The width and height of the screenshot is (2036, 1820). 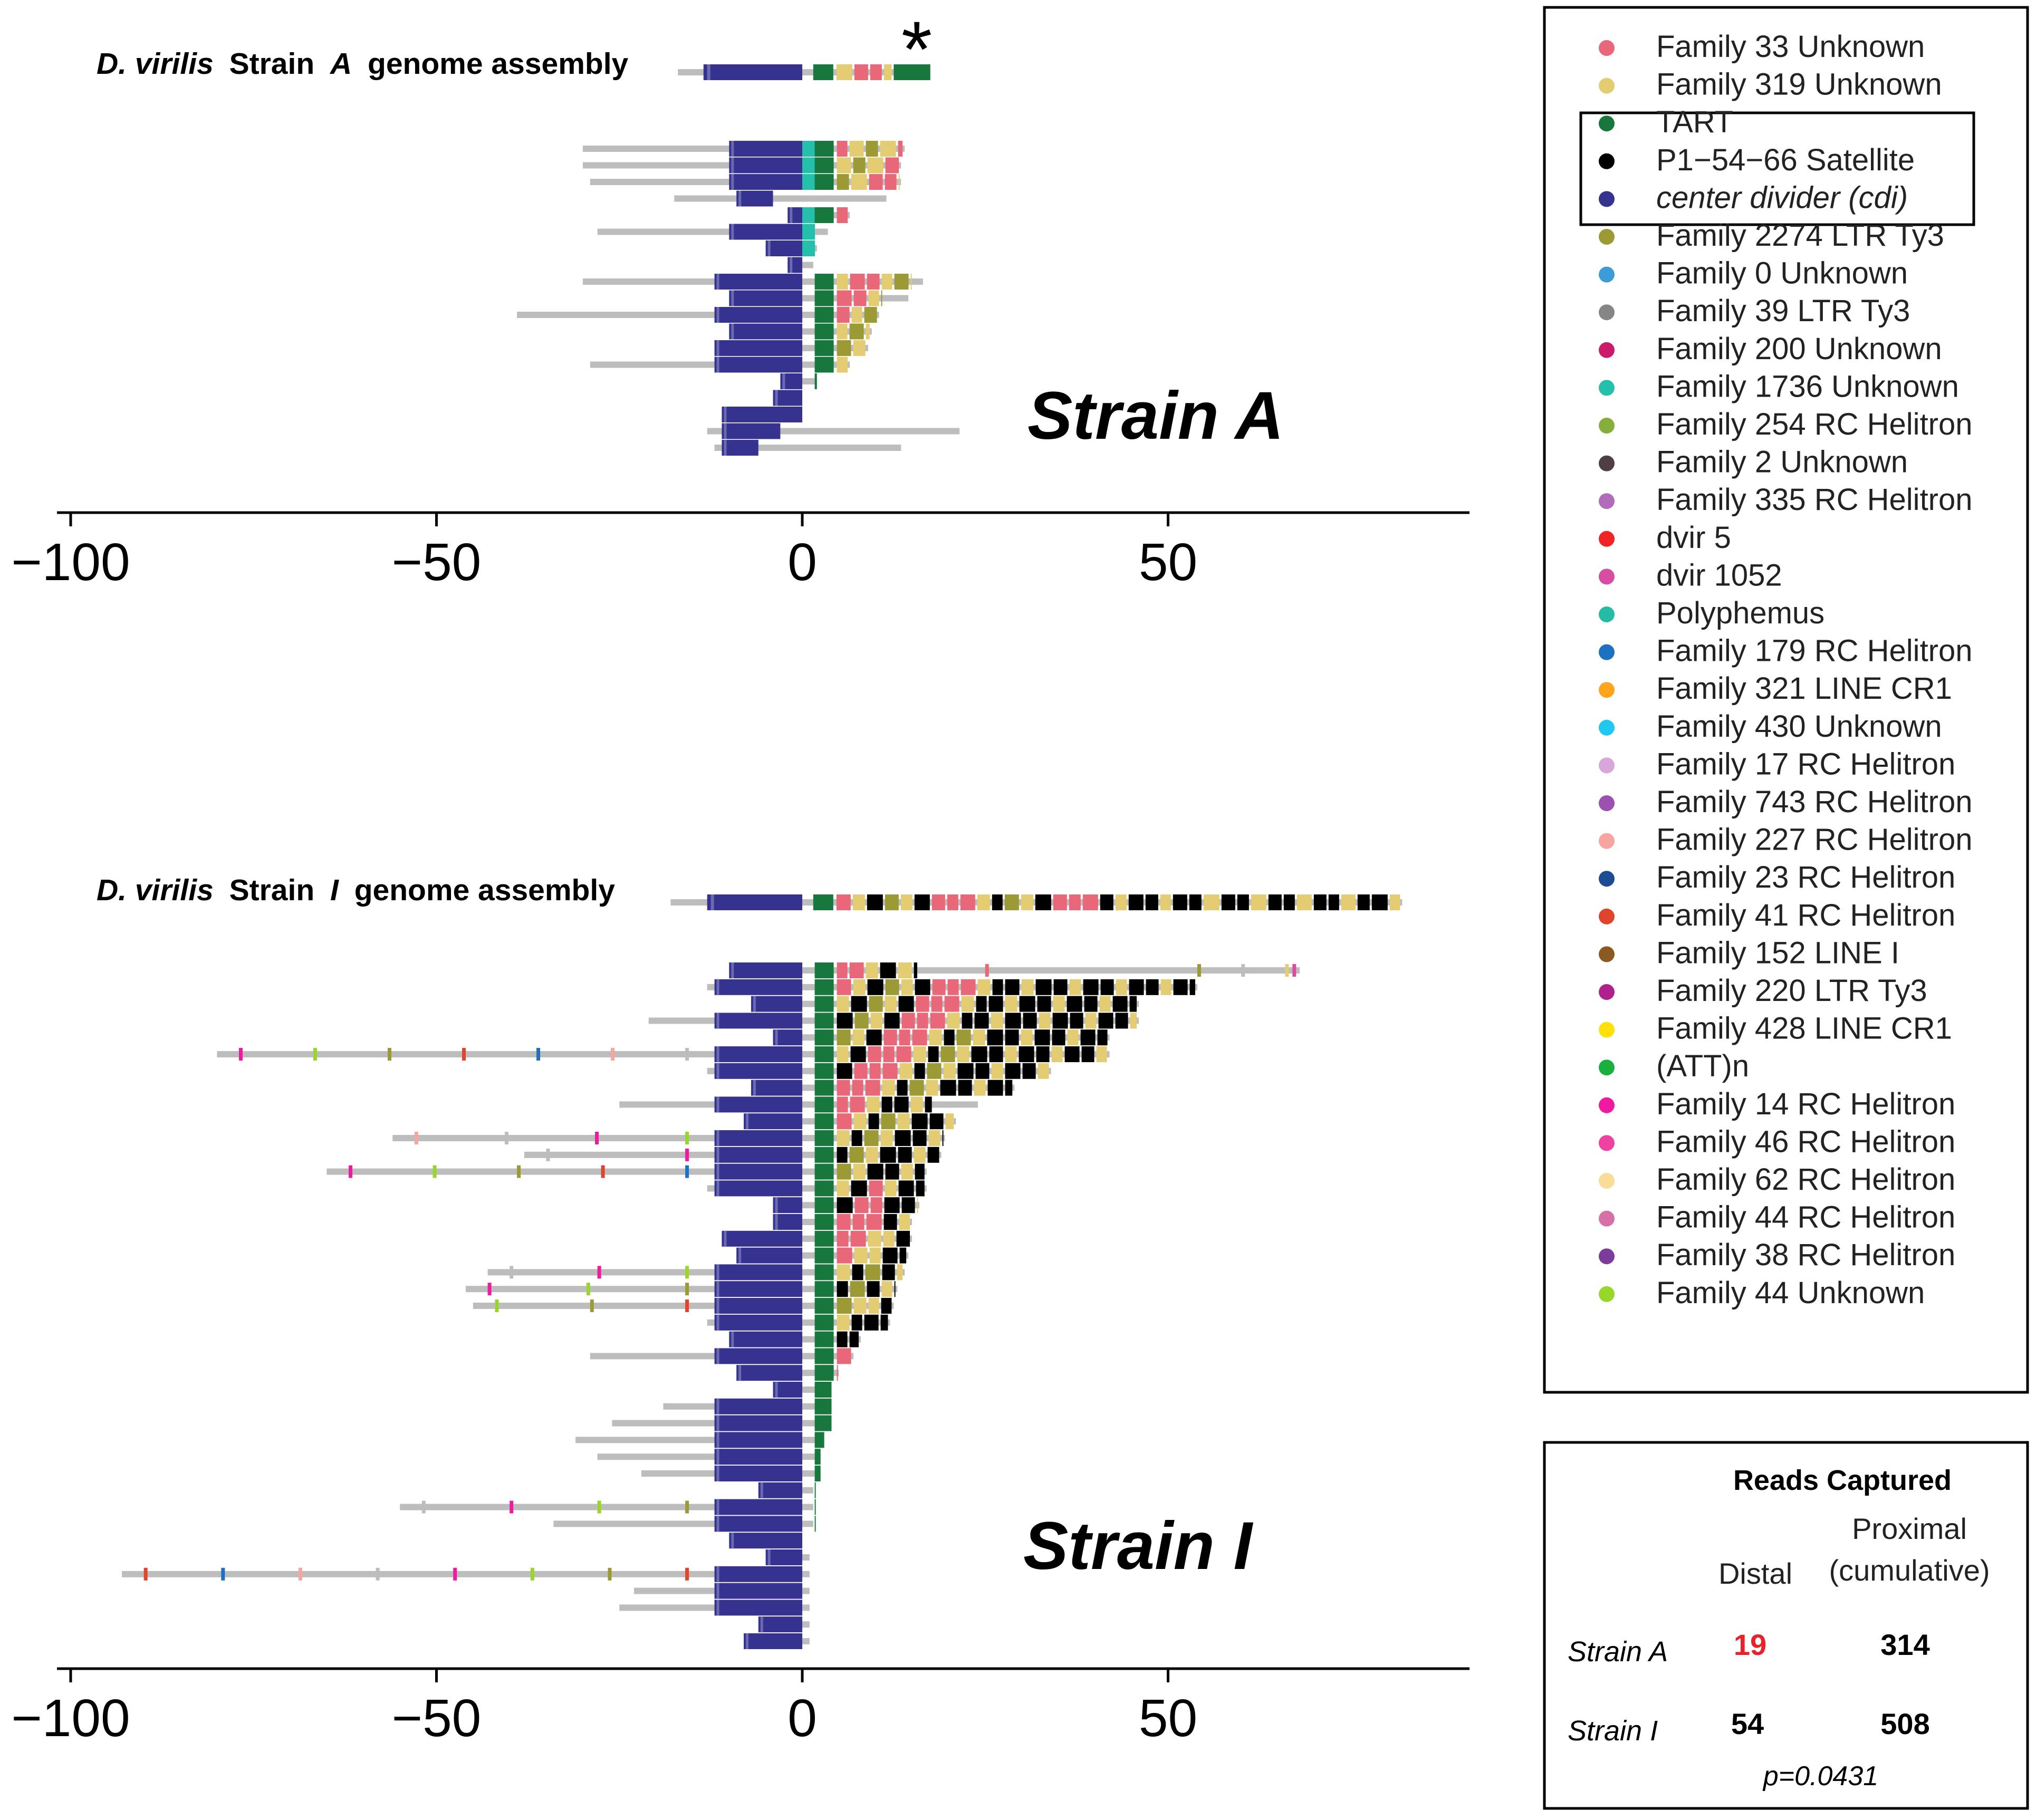 What do you see at coordinates (740, 1373) in the screenshot?
I see `strain-i-read-24-cdi-notch` at bounding box center [740, 1373].